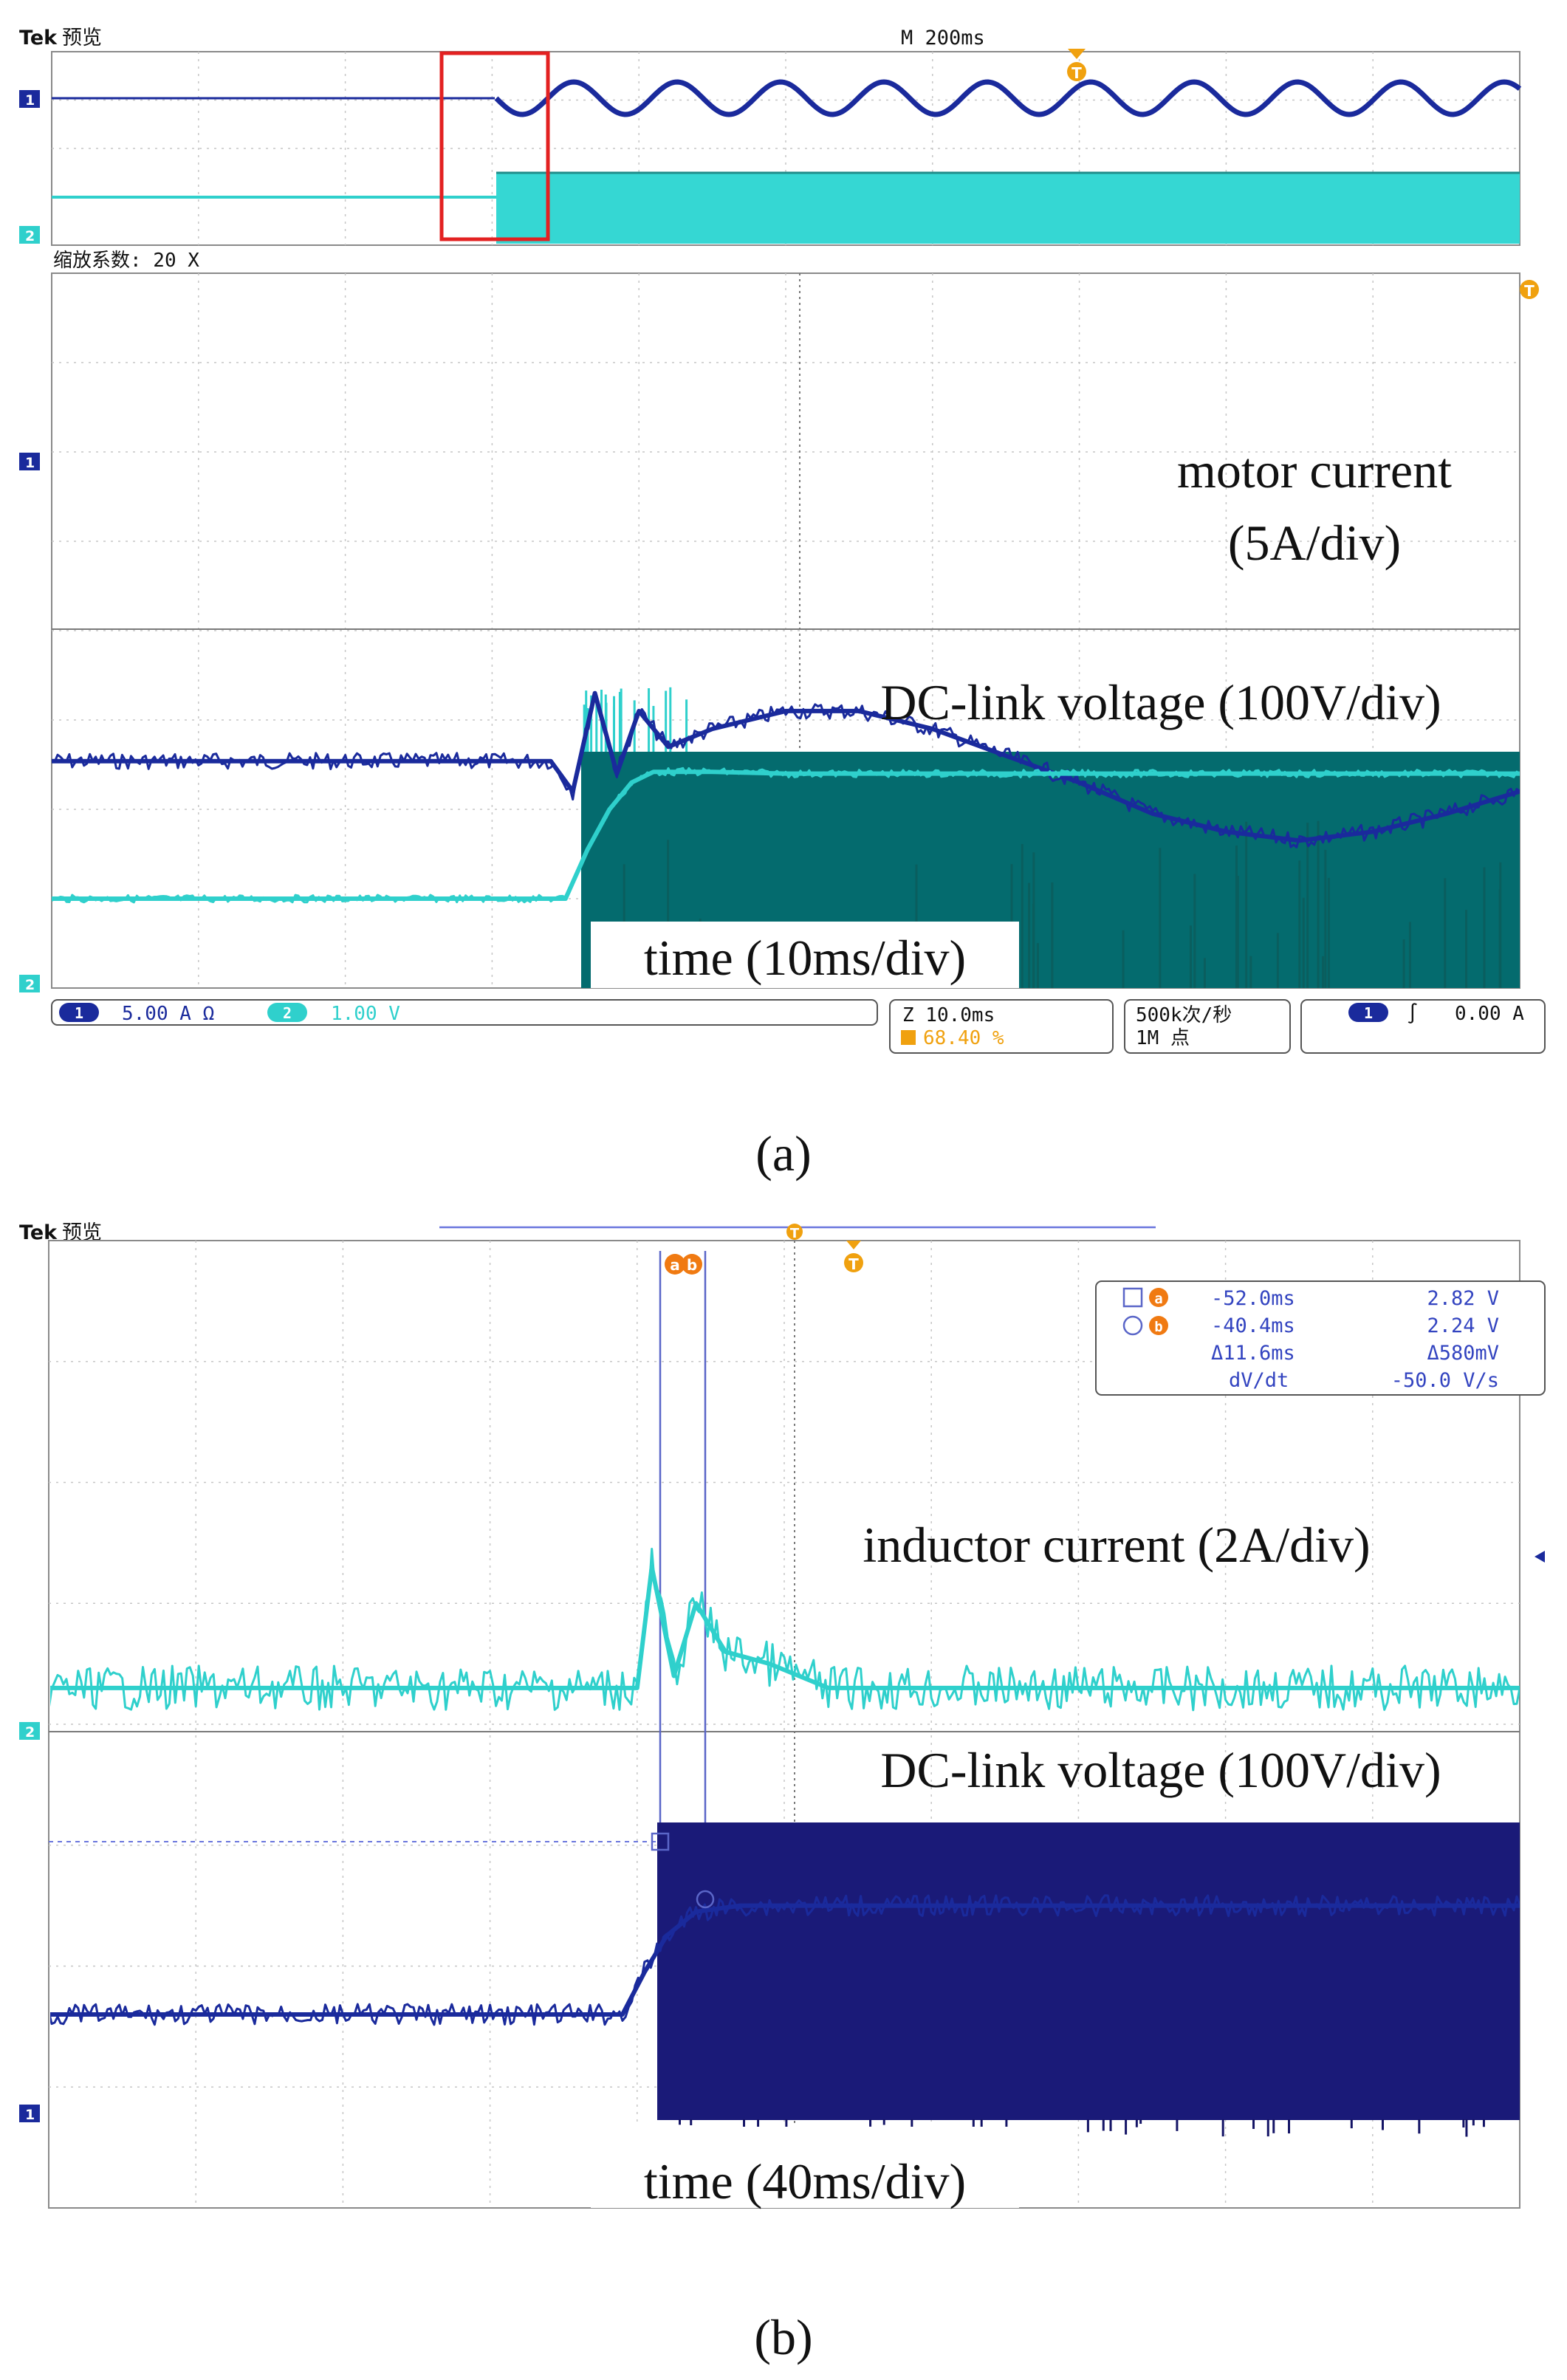 Image resolution: width=1567 pixels, height=2380 pixels. Describe the element at coordinates (1540, 1557) in the screenshot. I see `offset-arrow-b` at that location.